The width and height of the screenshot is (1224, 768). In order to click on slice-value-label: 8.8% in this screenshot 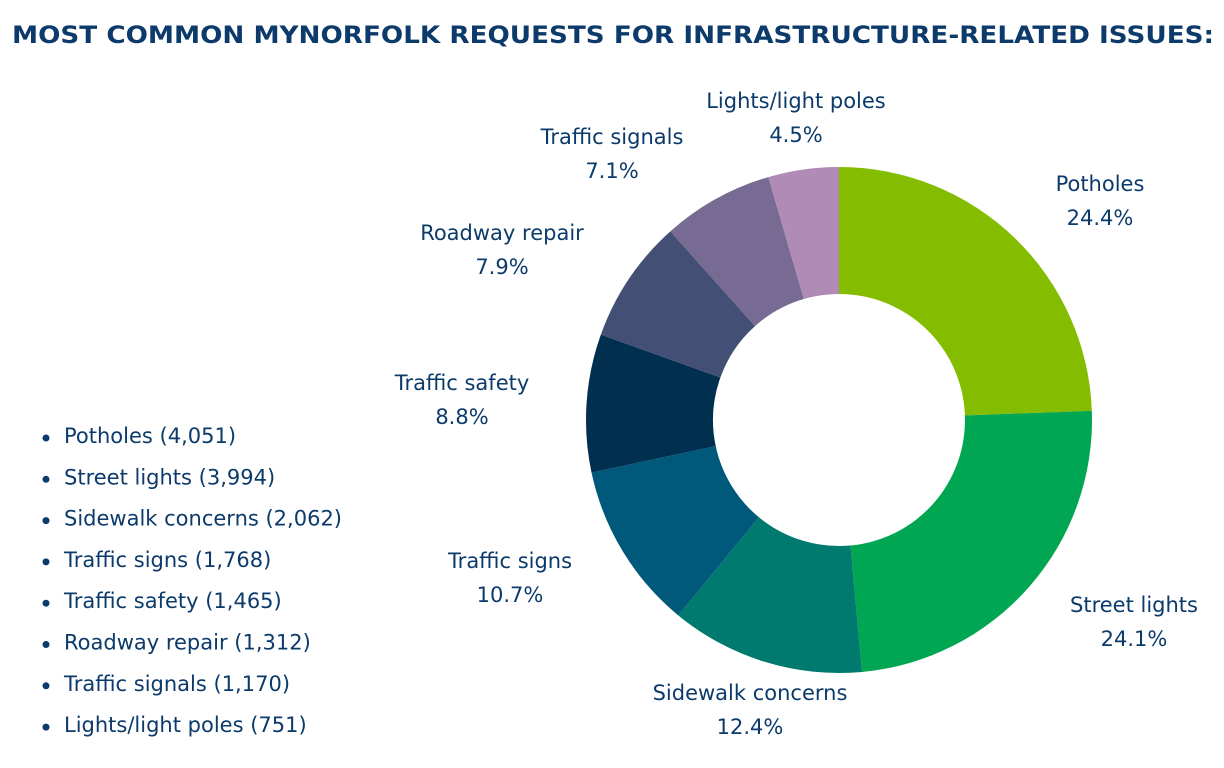, I will do `click(461, 417)`.